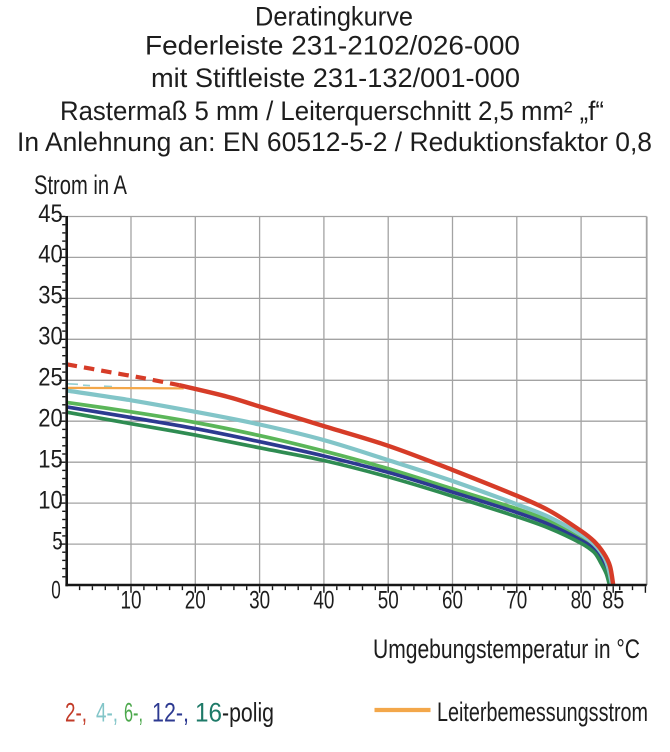 Image resolution: width=670 pixels, height=752 pixels. Describe the element at coordinates (50, 214) in the screenshot. I see `svg-text: 45` at that location.